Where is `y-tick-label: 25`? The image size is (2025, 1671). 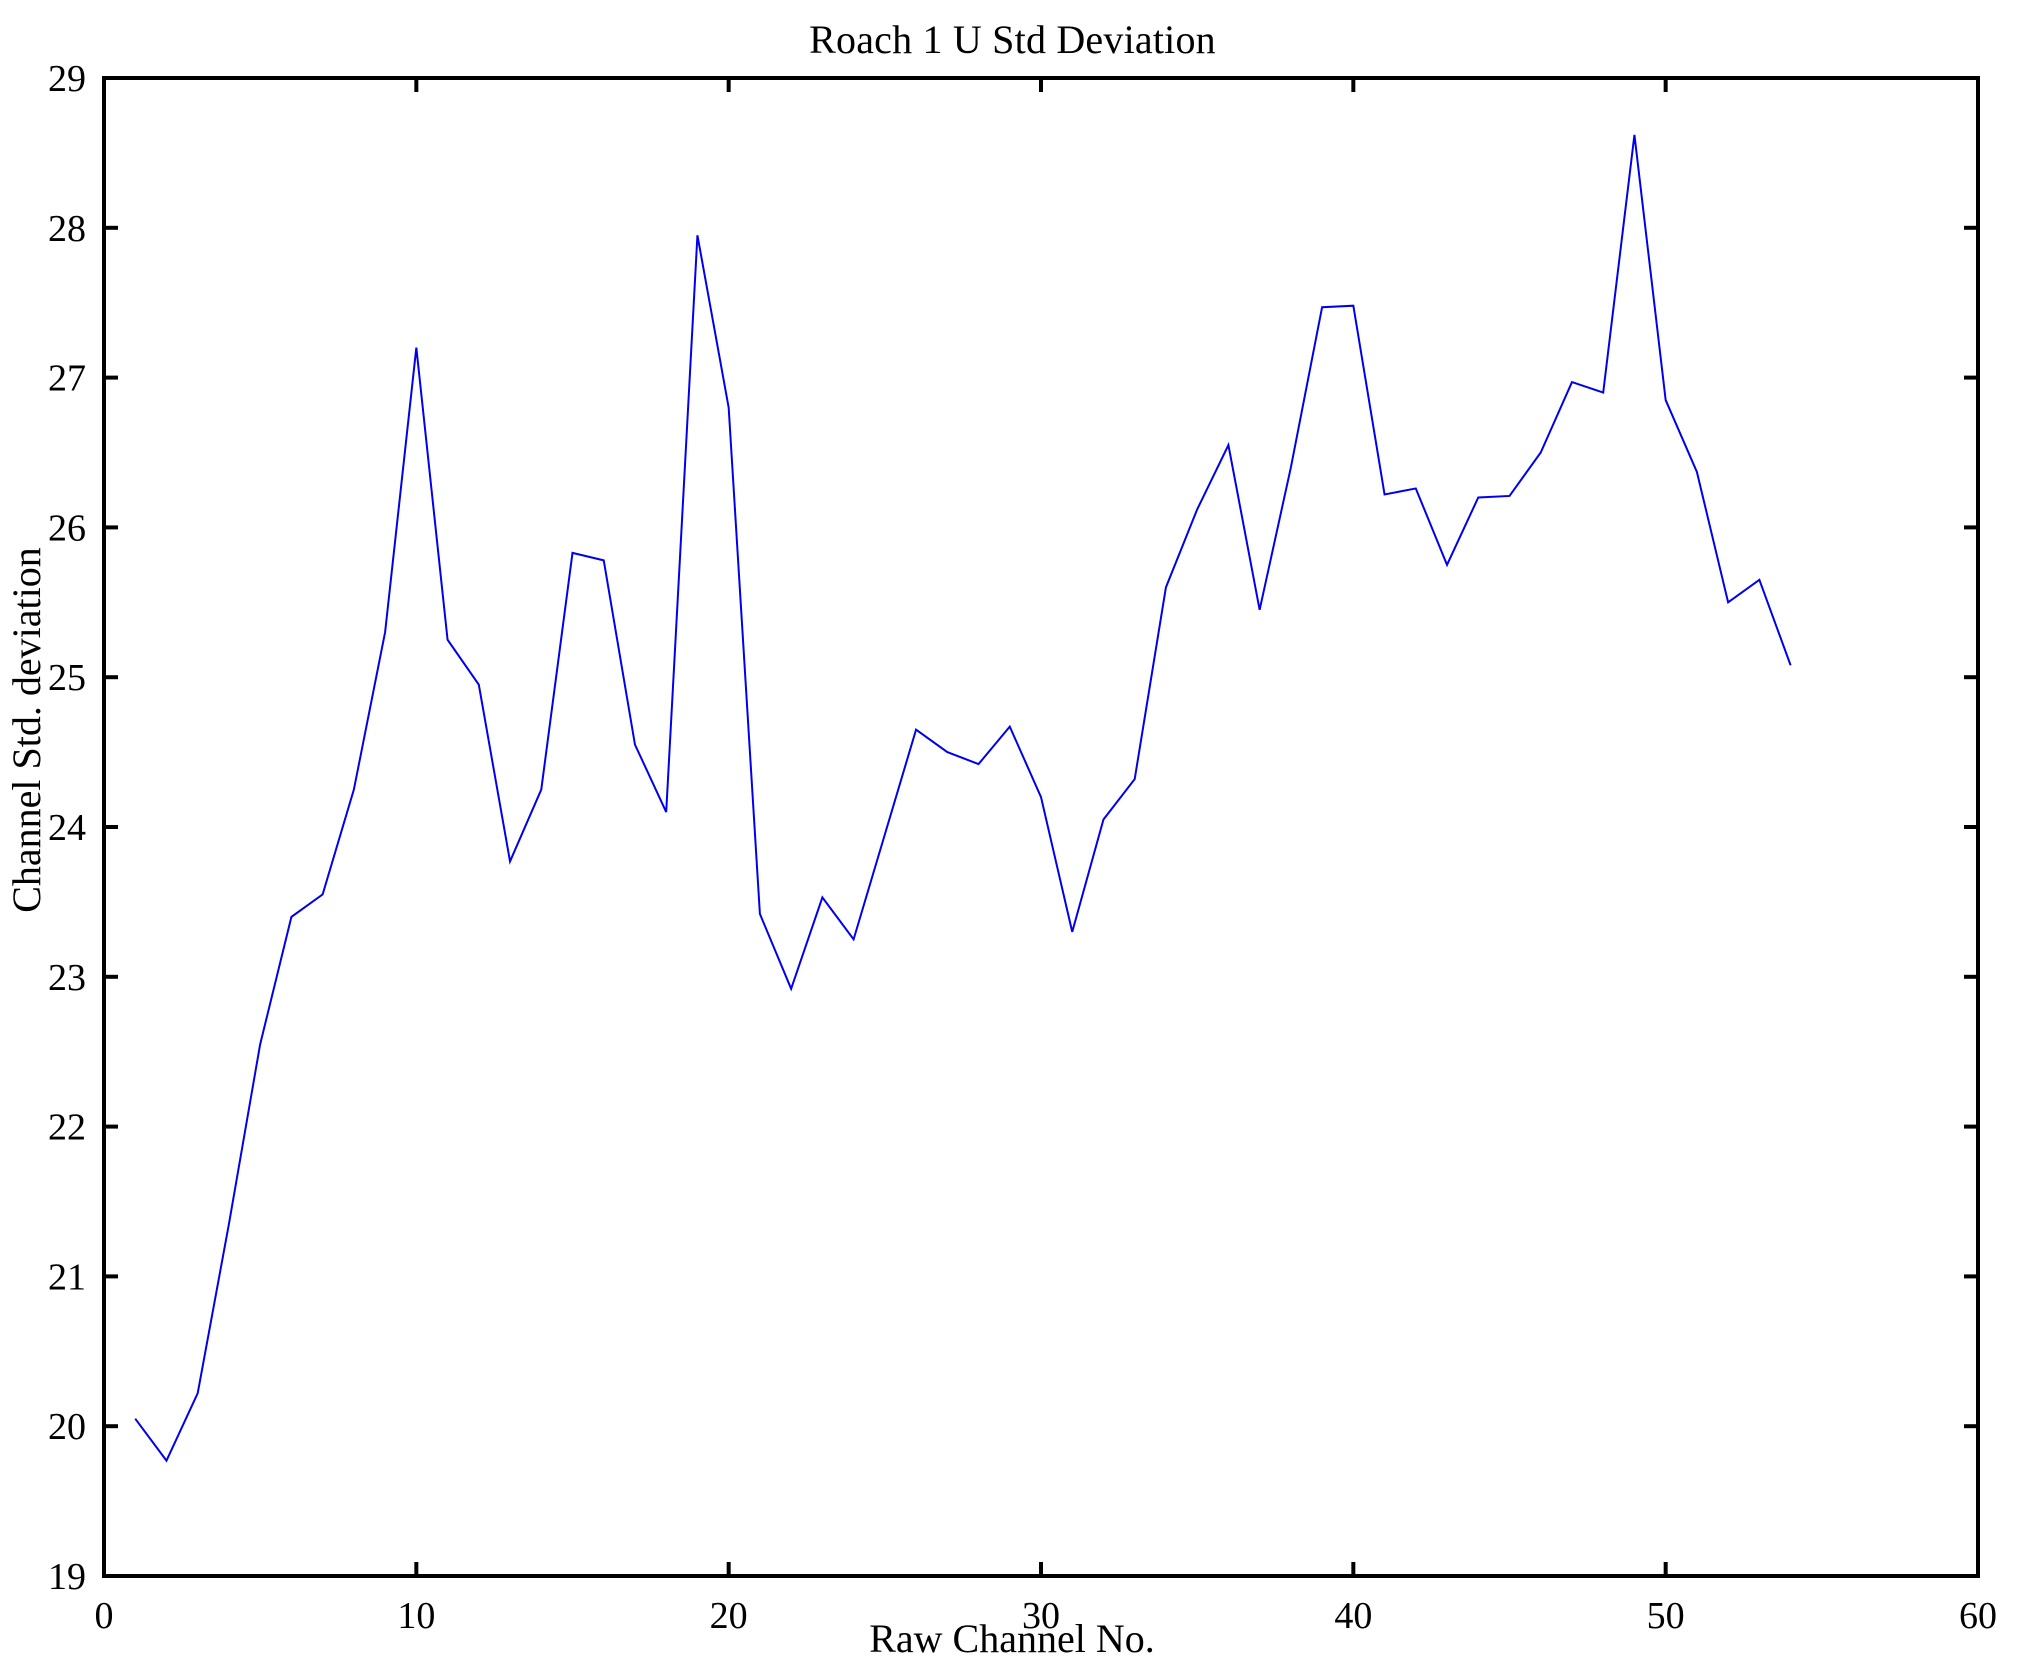
y-tick-label: 25 is located at coordinates (67, 678).